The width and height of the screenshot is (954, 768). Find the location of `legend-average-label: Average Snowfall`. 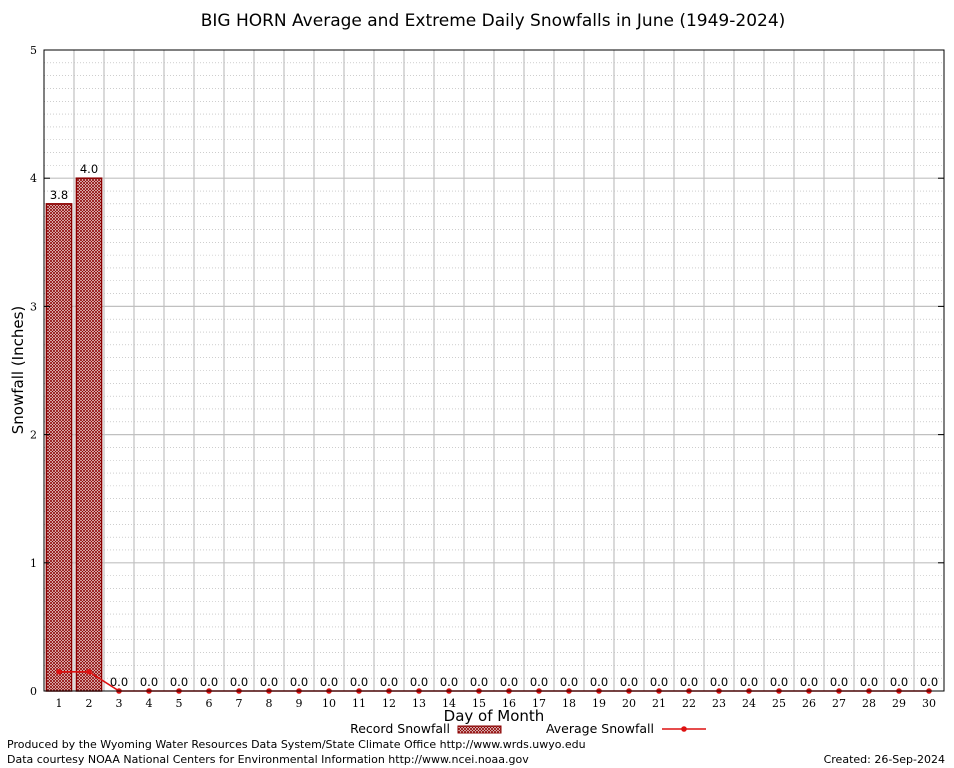

legend-average-label: Average Snowfall is located at coordinates (600, 728).